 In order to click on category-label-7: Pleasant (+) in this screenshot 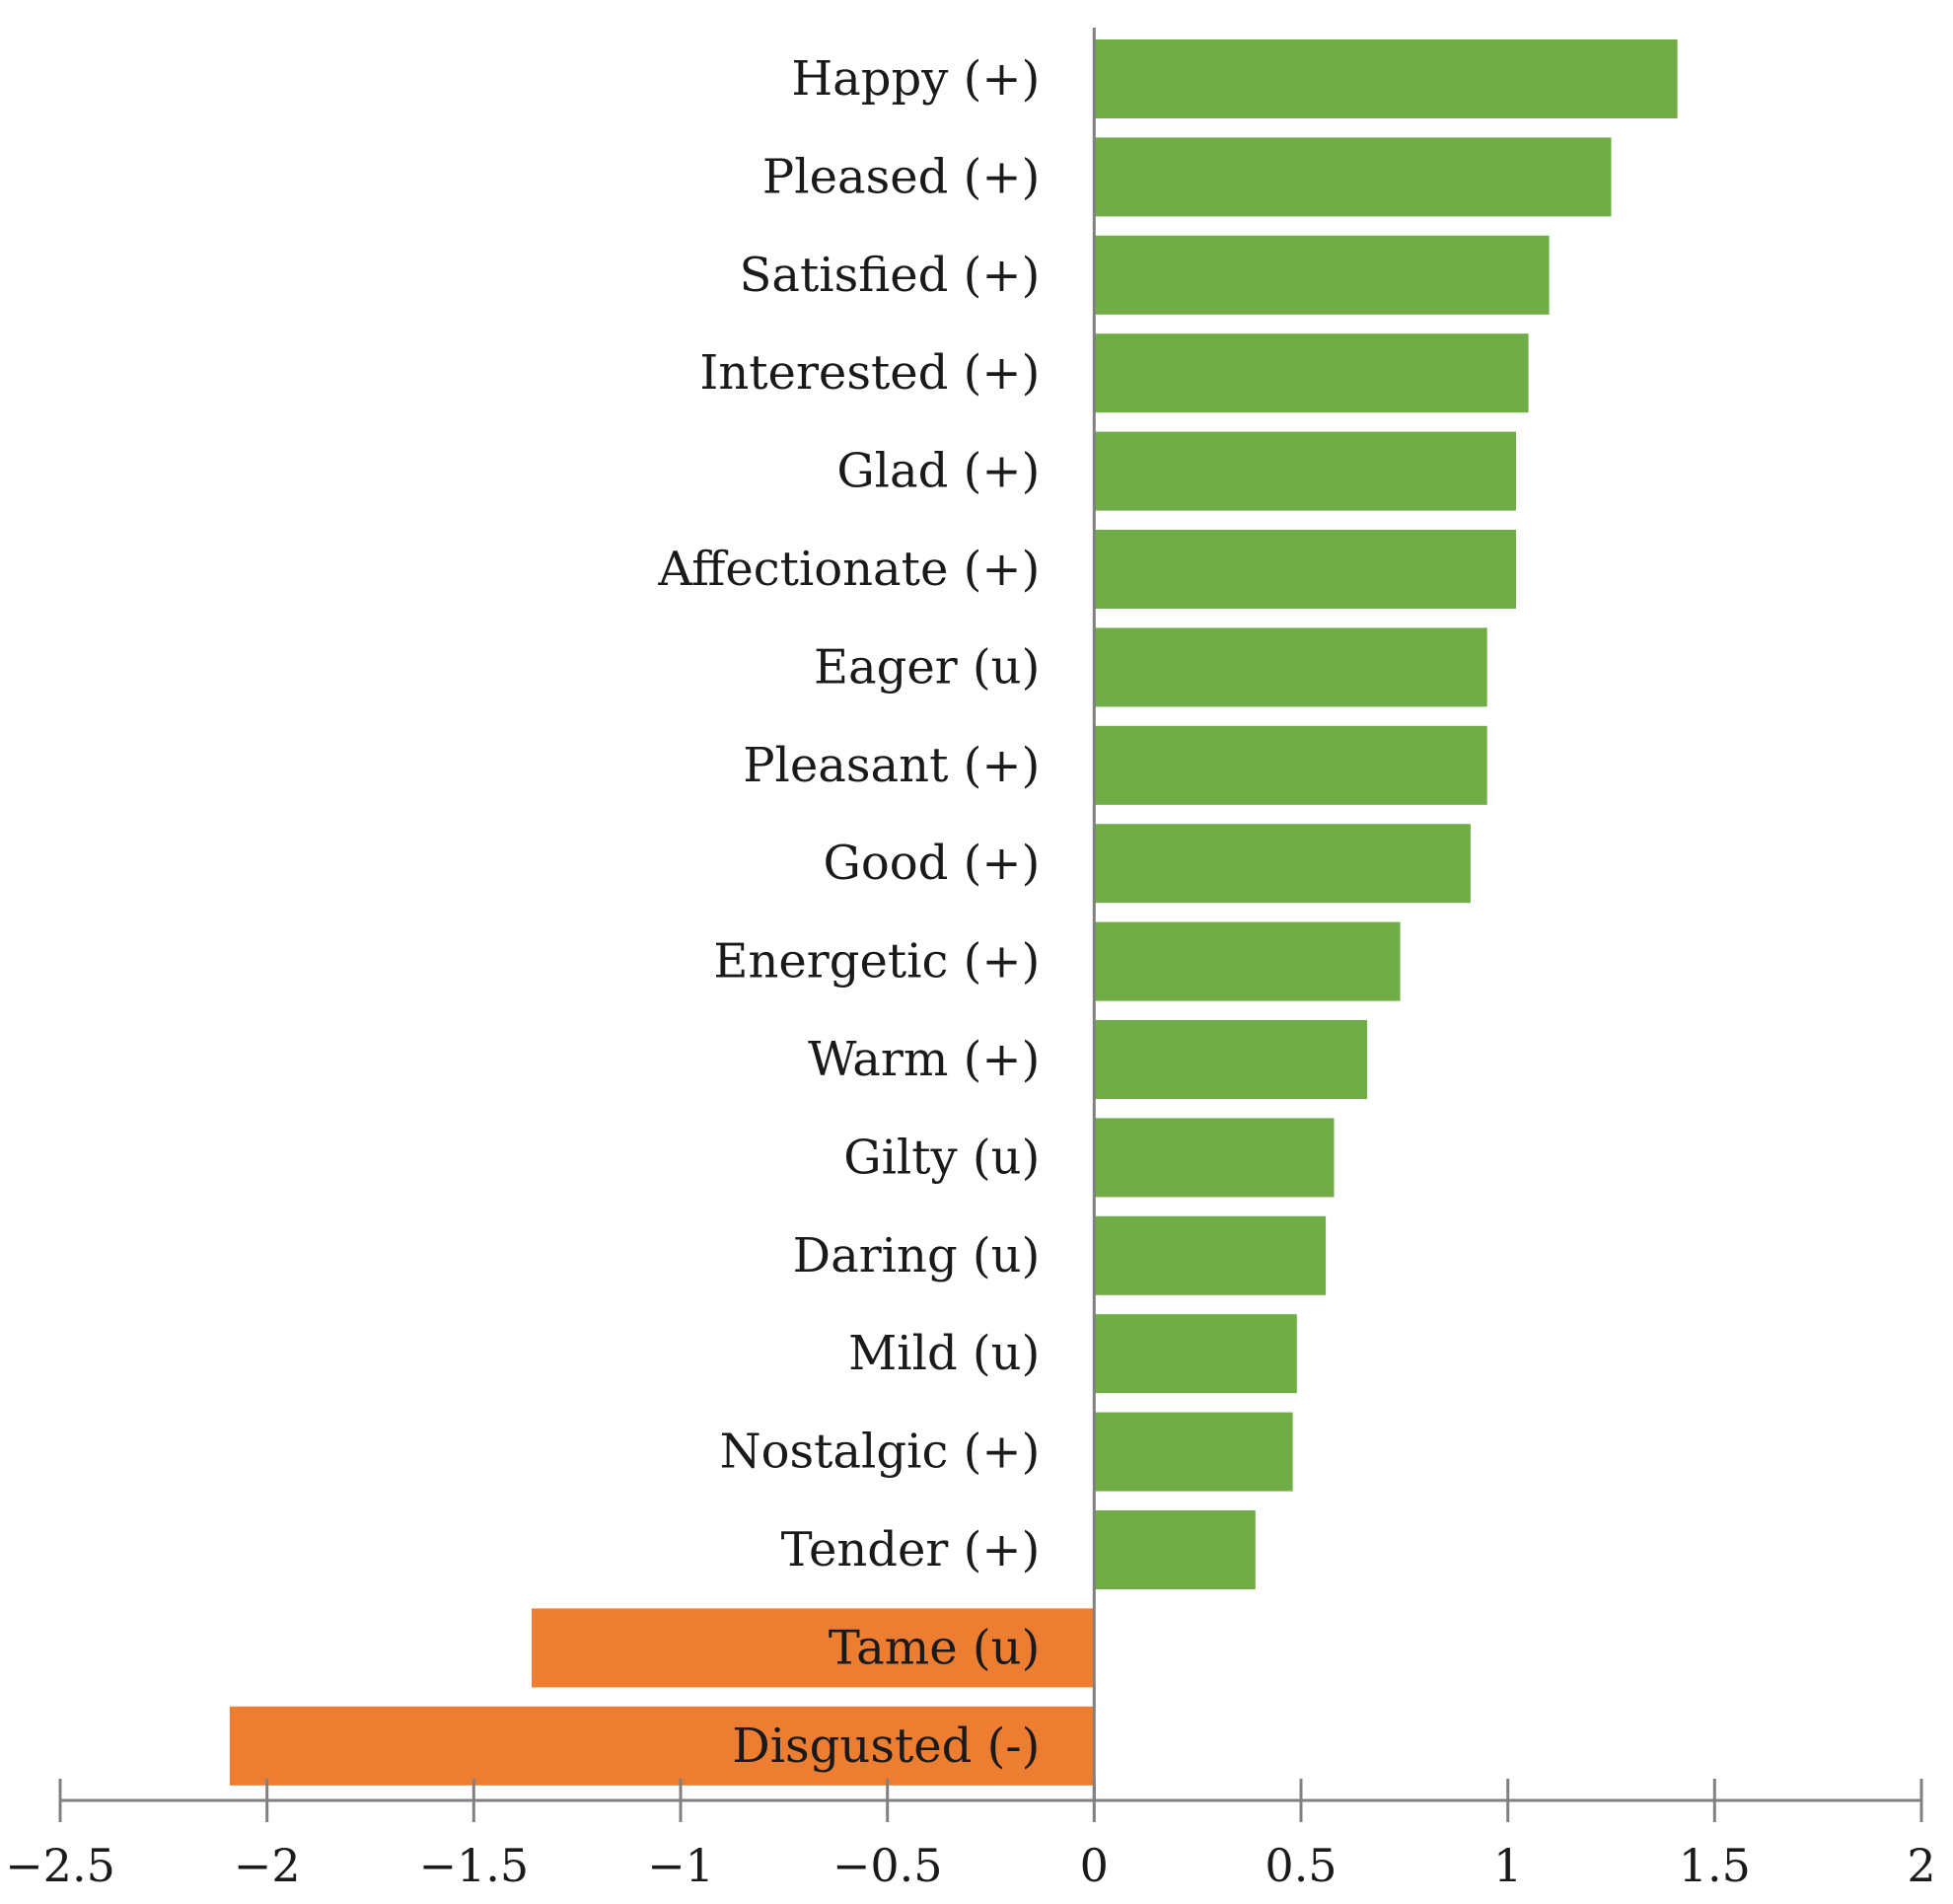, I will do `click(891, 765)`.